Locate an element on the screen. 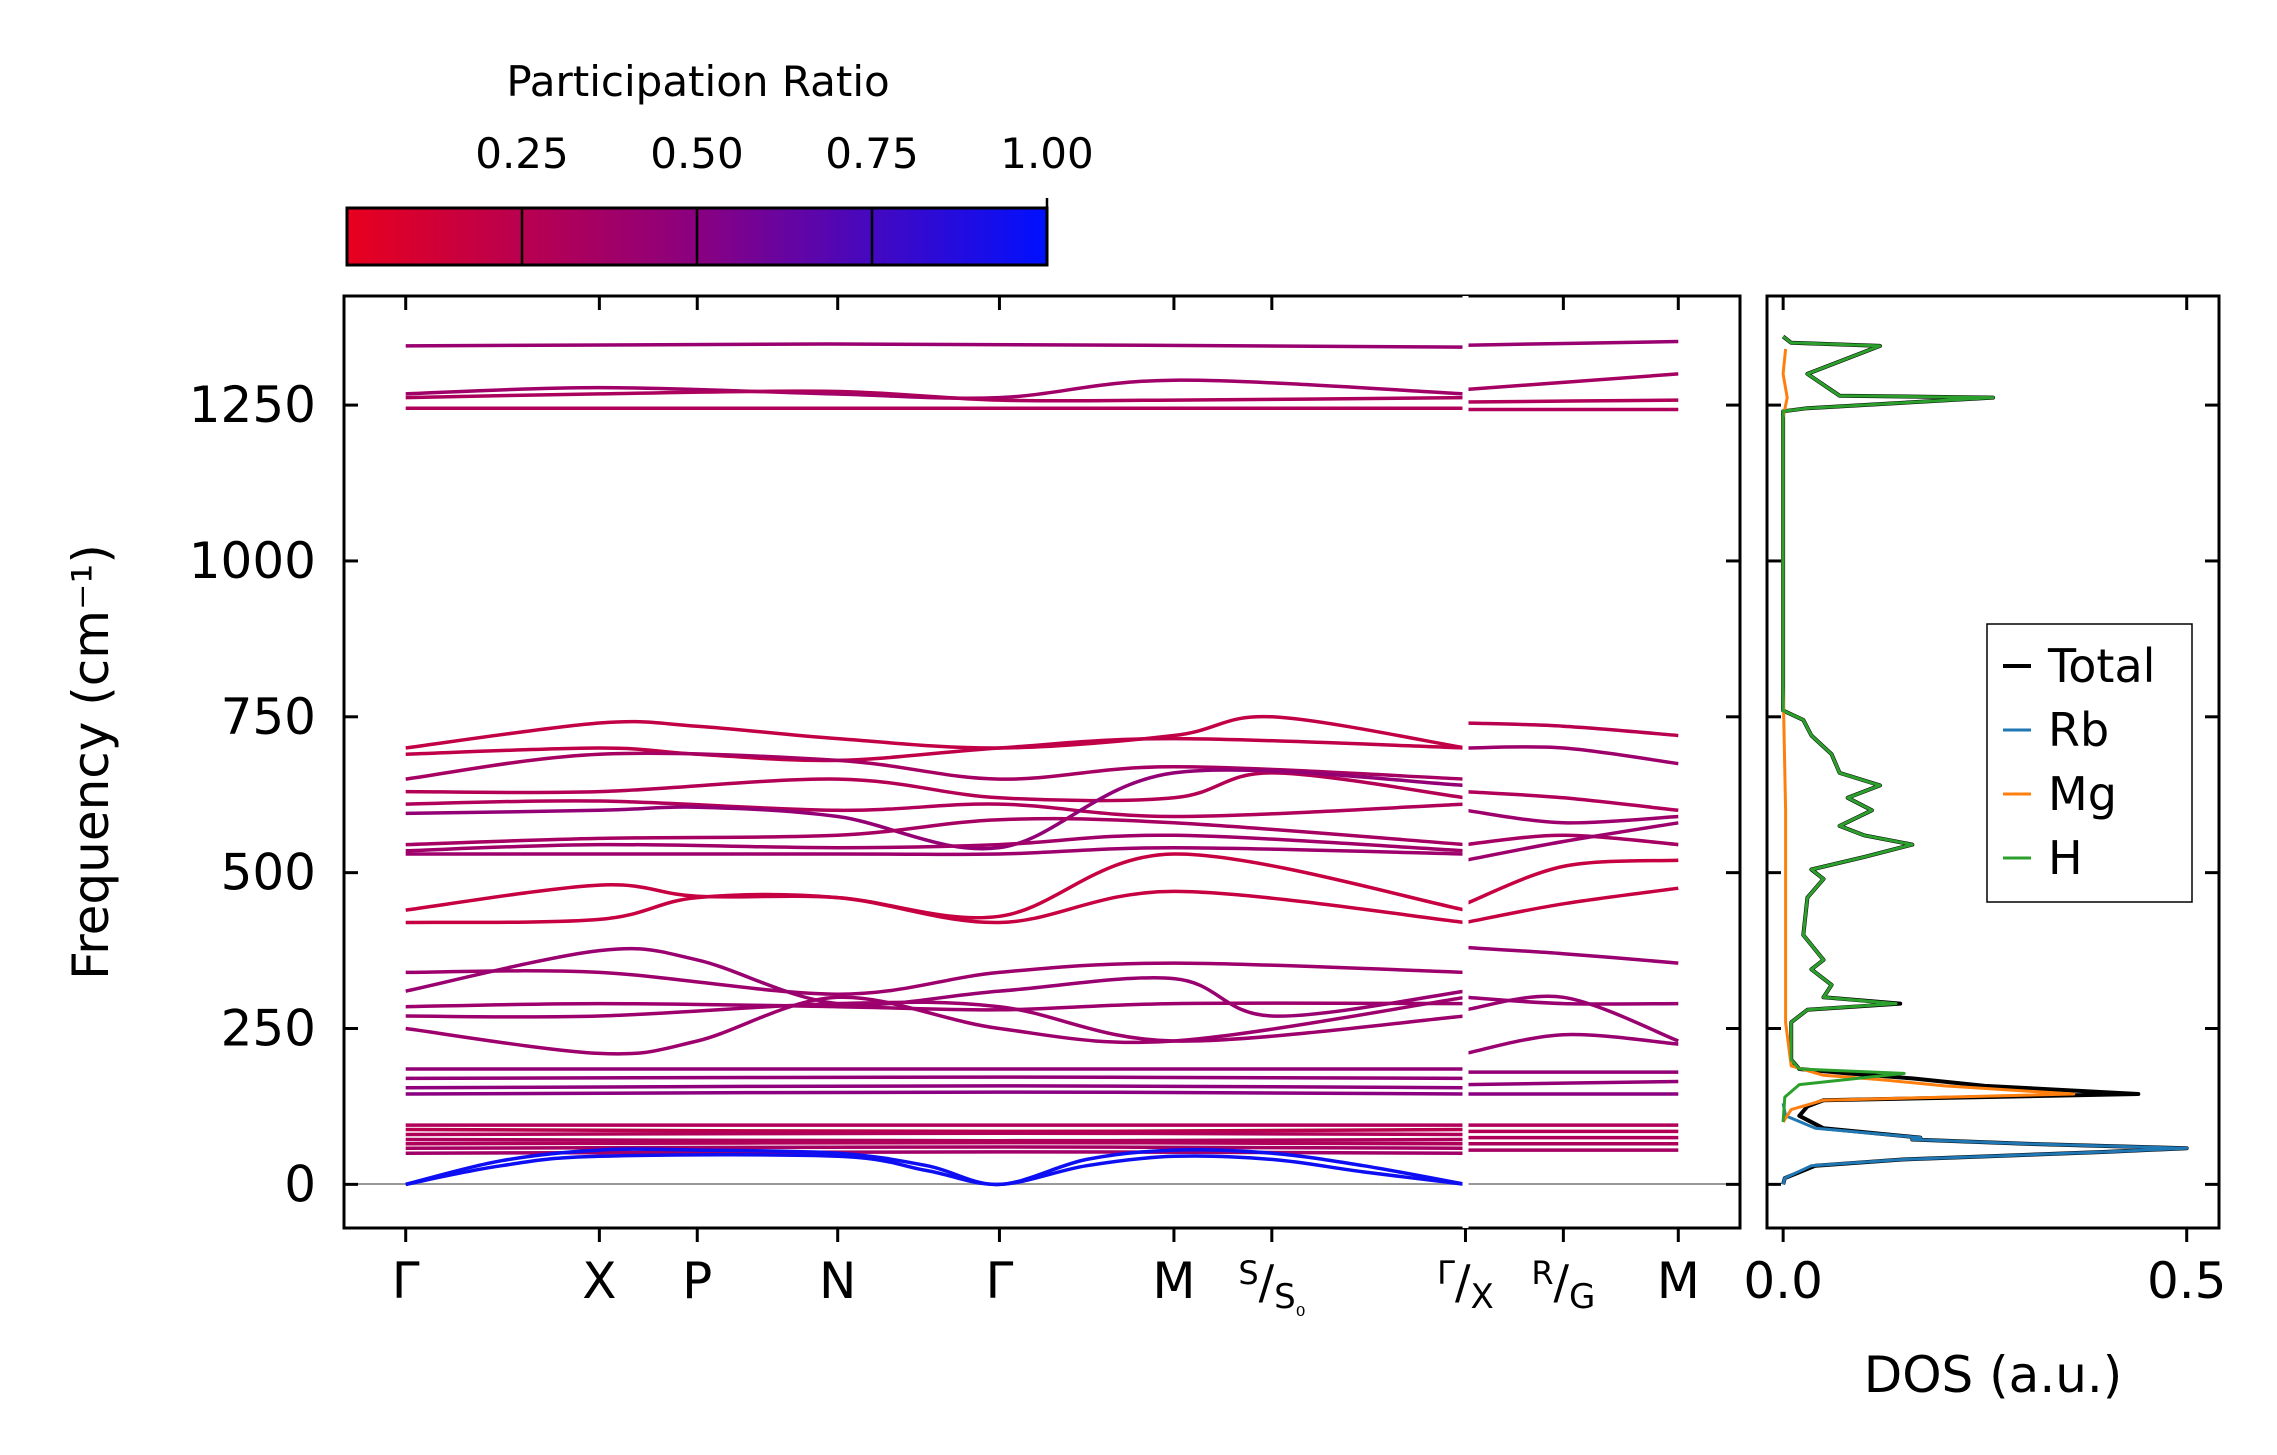  kpoint-label: X is located at coordinates (599, 1281).